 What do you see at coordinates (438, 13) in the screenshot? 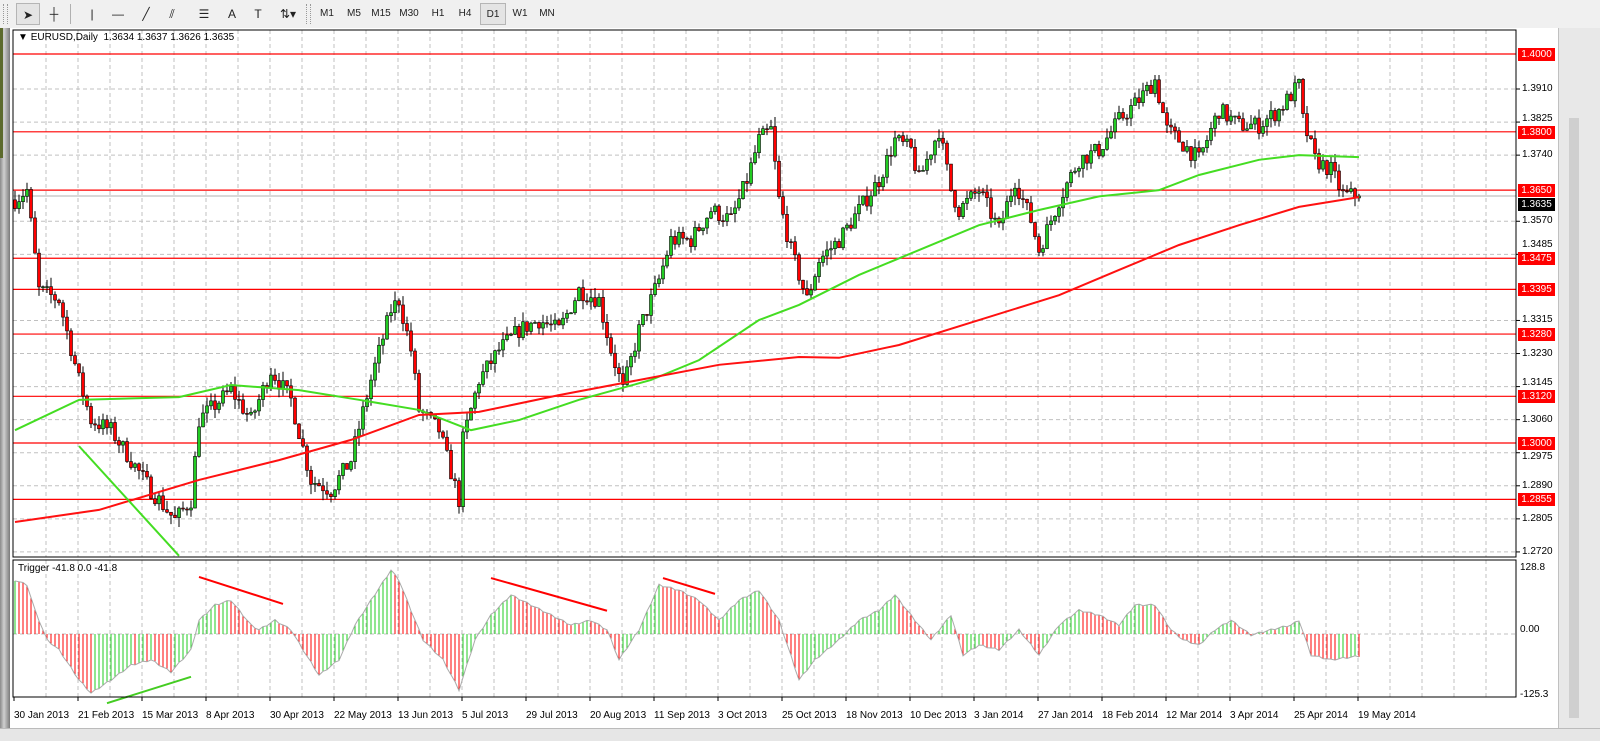
I see `period-h1-button: H1` at bounding box center [438, 13].